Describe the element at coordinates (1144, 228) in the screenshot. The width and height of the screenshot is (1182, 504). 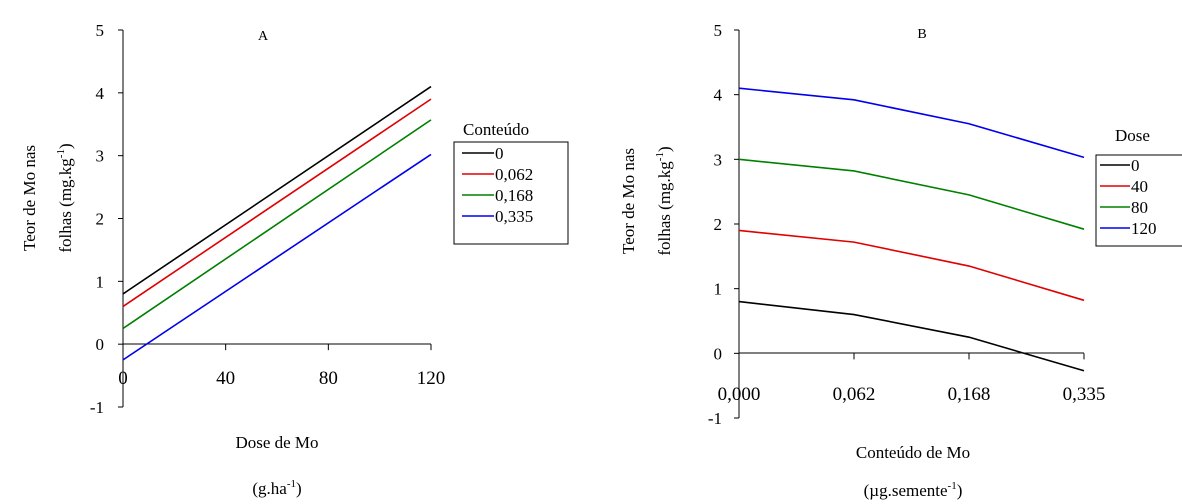
I see `legend-label: 120` at that location.